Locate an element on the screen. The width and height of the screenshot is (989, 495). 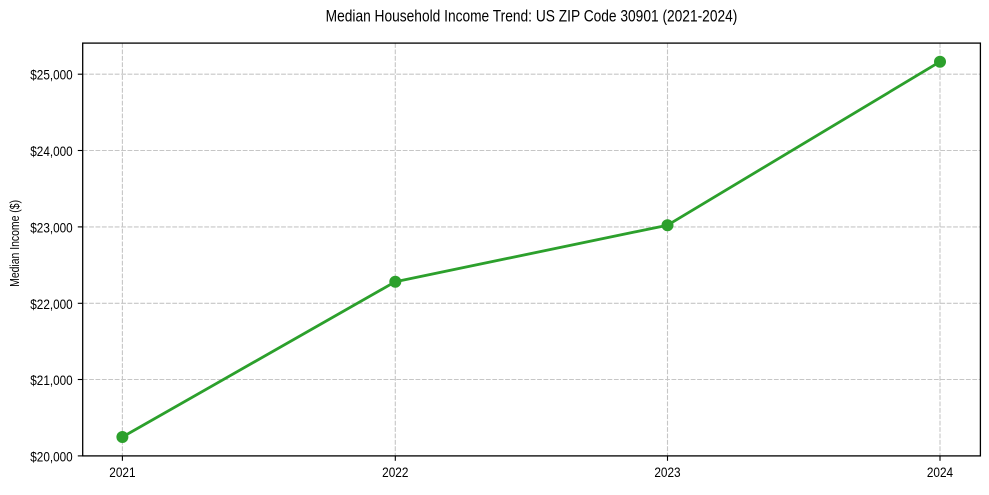
svg-text: 2022 is located at coordinates (395, 472).